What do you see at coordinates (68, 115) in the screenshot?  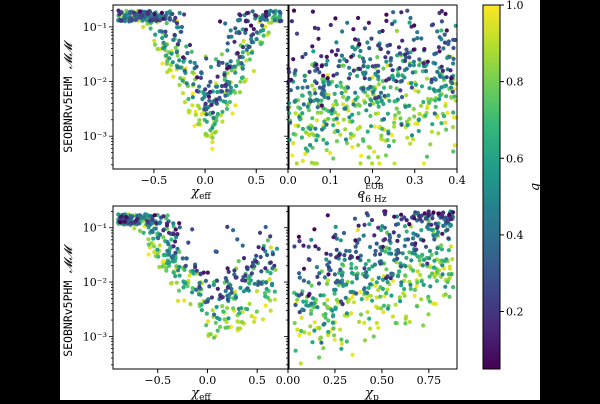 I see `row-label-top-model: SEOBNRv5EHM` at bounding box center [68, 115].